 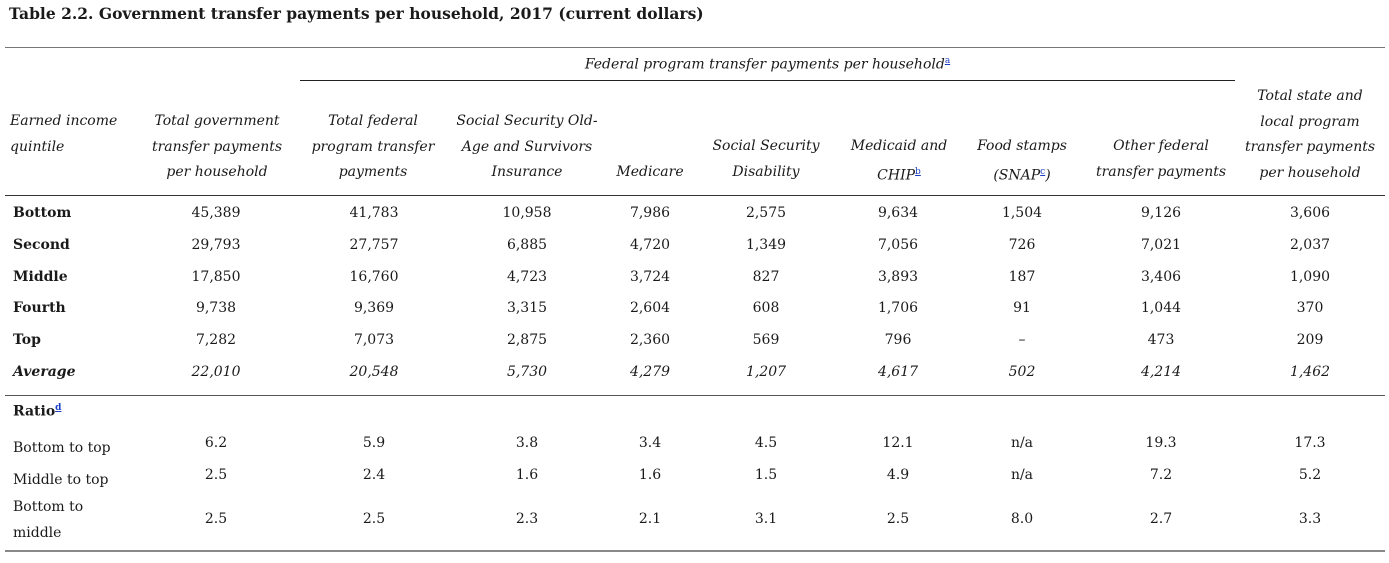 I want to click on table-cell: 3.3, so click(x=1310, y=519).